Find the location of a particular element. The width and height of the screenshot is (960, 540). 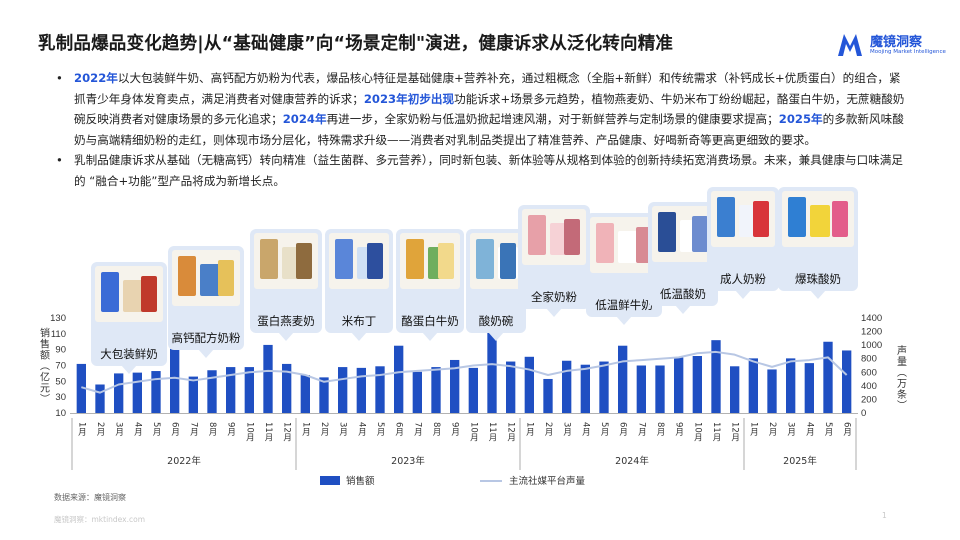

y-right-tick: 400 is located at coordinates (869, 386).